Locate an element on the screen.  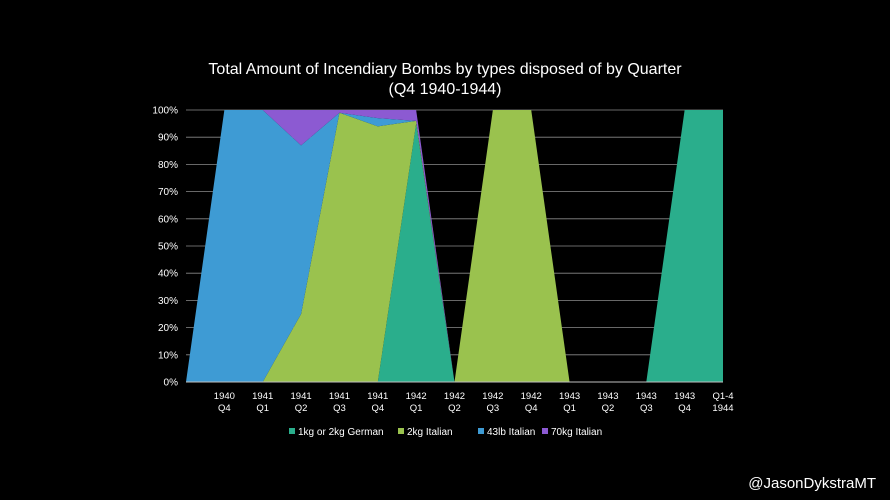
x-tick-label: 1943 Q3 is located at coordinates (646, 402).